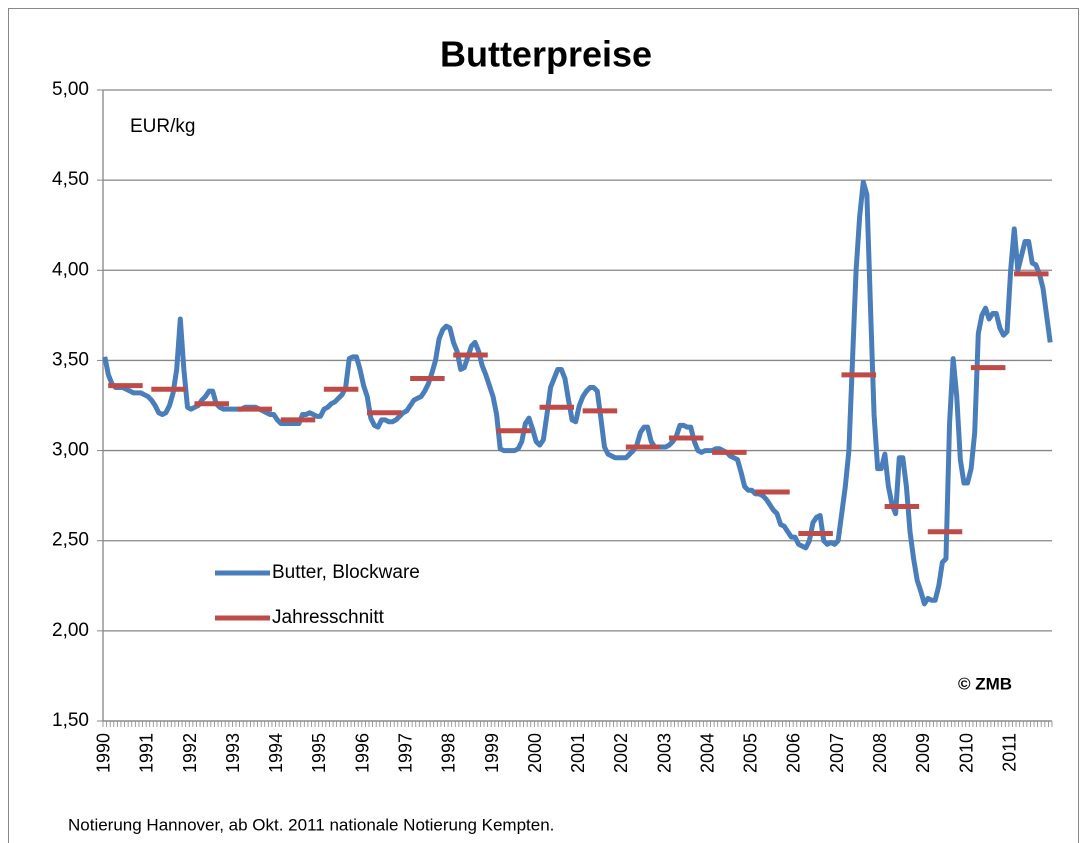  I want to click on x-tick-label: 1998, so click(449, 753).